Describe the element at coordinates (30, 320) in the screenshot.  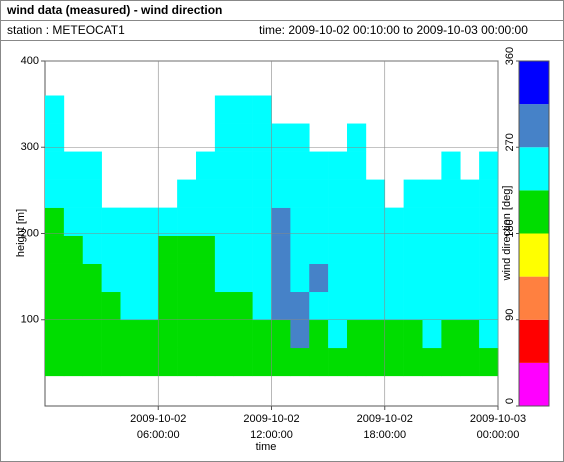
I see `y-tick-label: 100` at that location.